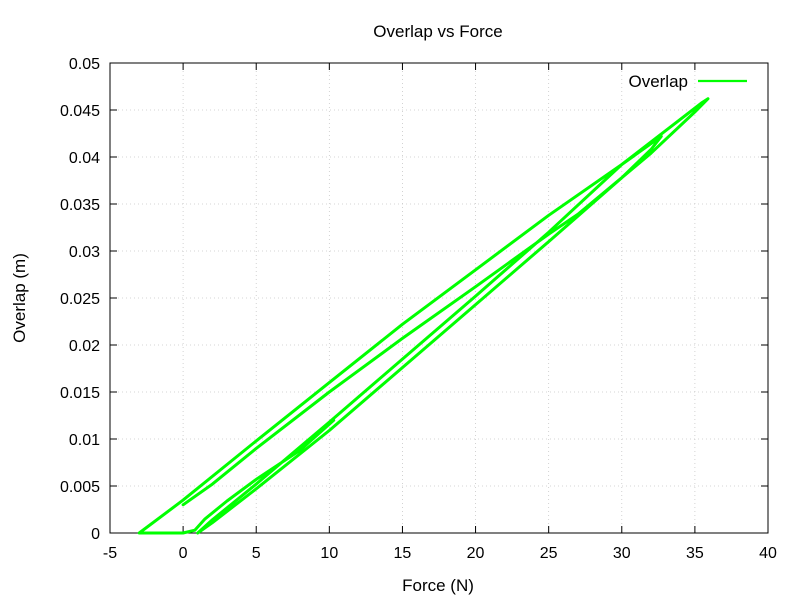  I want to click on y-tick-label: 0, so click(95, 534).